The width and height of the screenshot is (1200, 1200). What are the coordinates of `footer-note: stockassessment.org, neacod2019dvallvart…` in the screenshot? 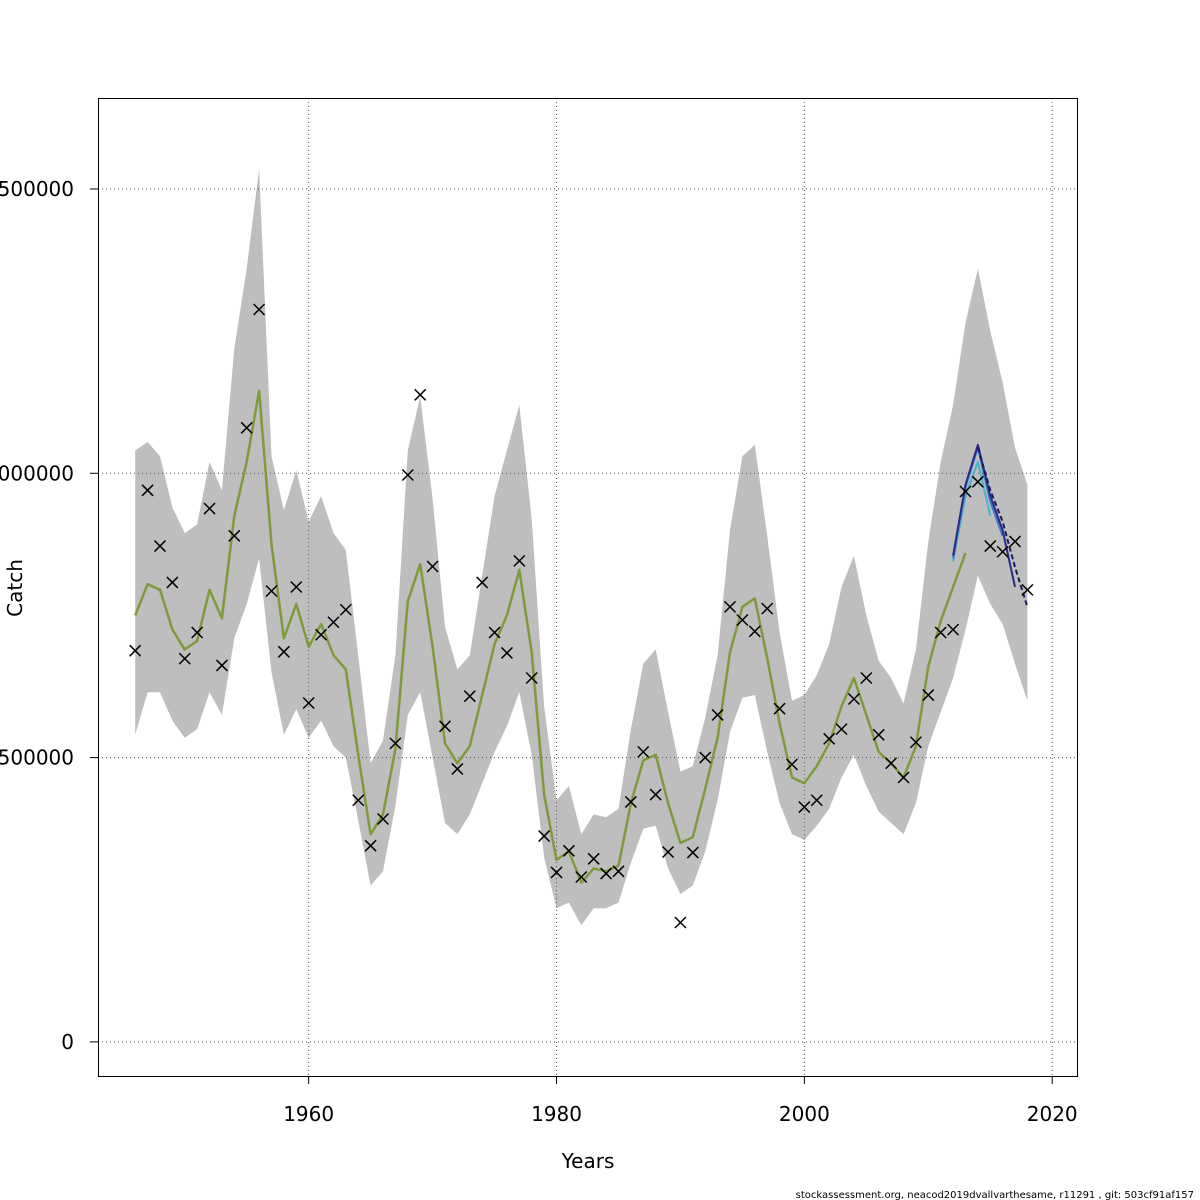 It's located at (995, 1195).